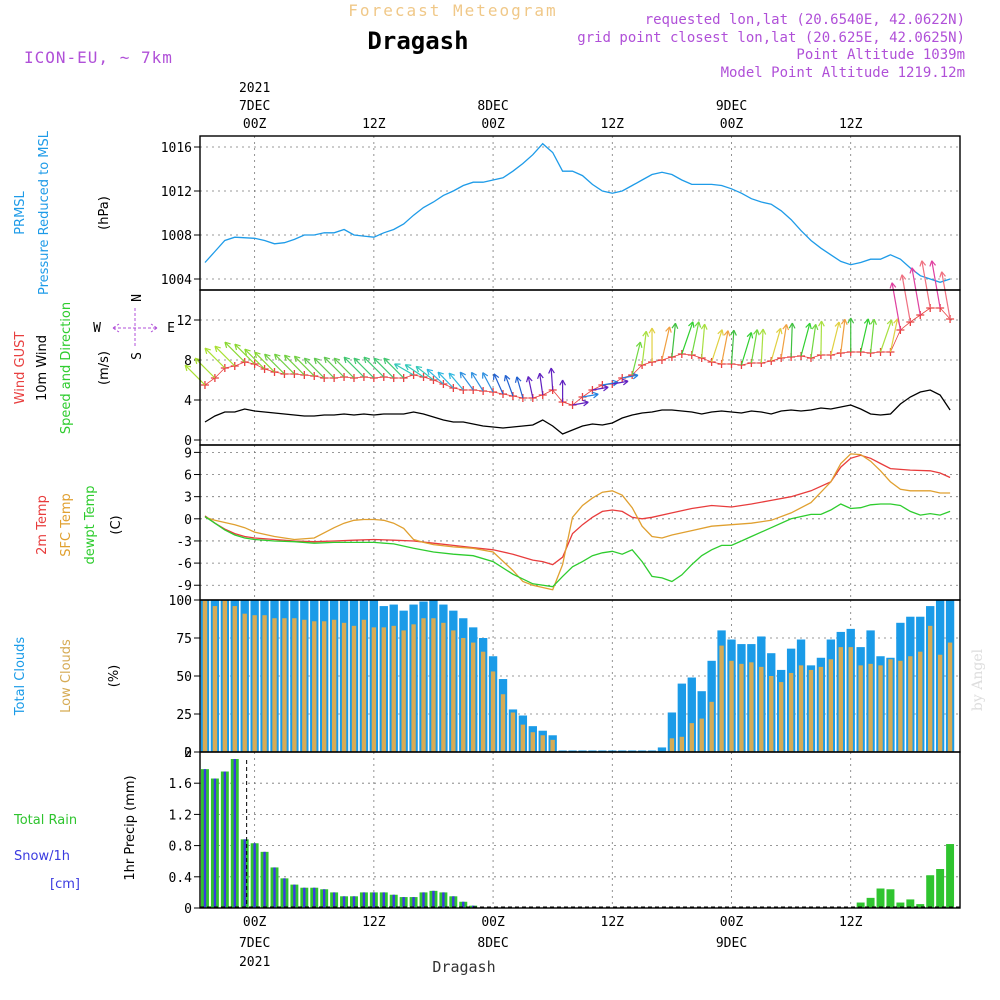 The width and height of the screenshot is (1000, 1000). What do you see at coordinates (254, 88) in the screenshot?
I see `top-axis-year: 2021` at bounding box center [254, 88].